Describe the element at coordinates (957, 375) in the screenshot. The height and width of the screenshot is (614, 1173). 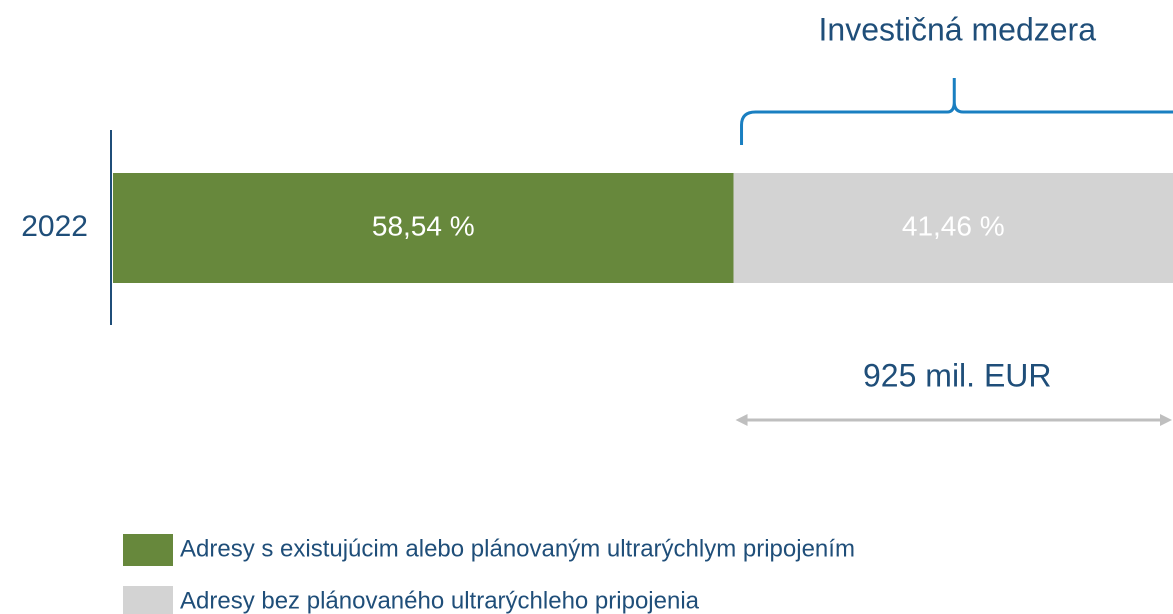
I see `annotation: 925 mil. EUR` at that location.